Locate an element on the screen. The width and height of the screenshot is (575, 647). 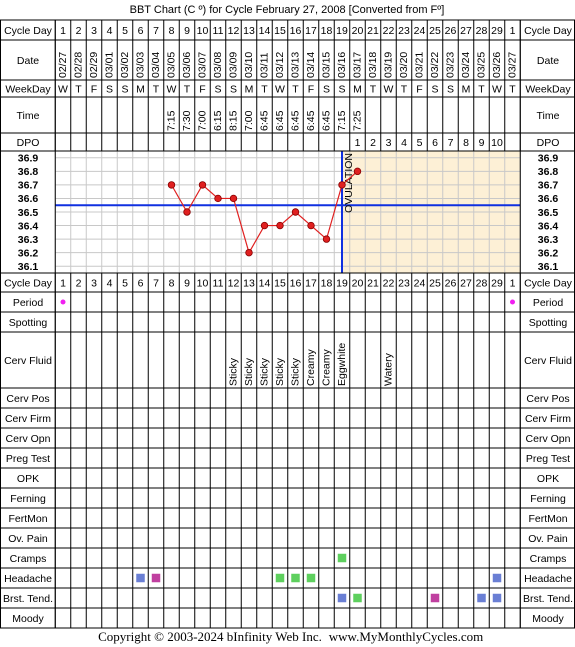
cell-text: 27 is located at coordinates (466, 283).